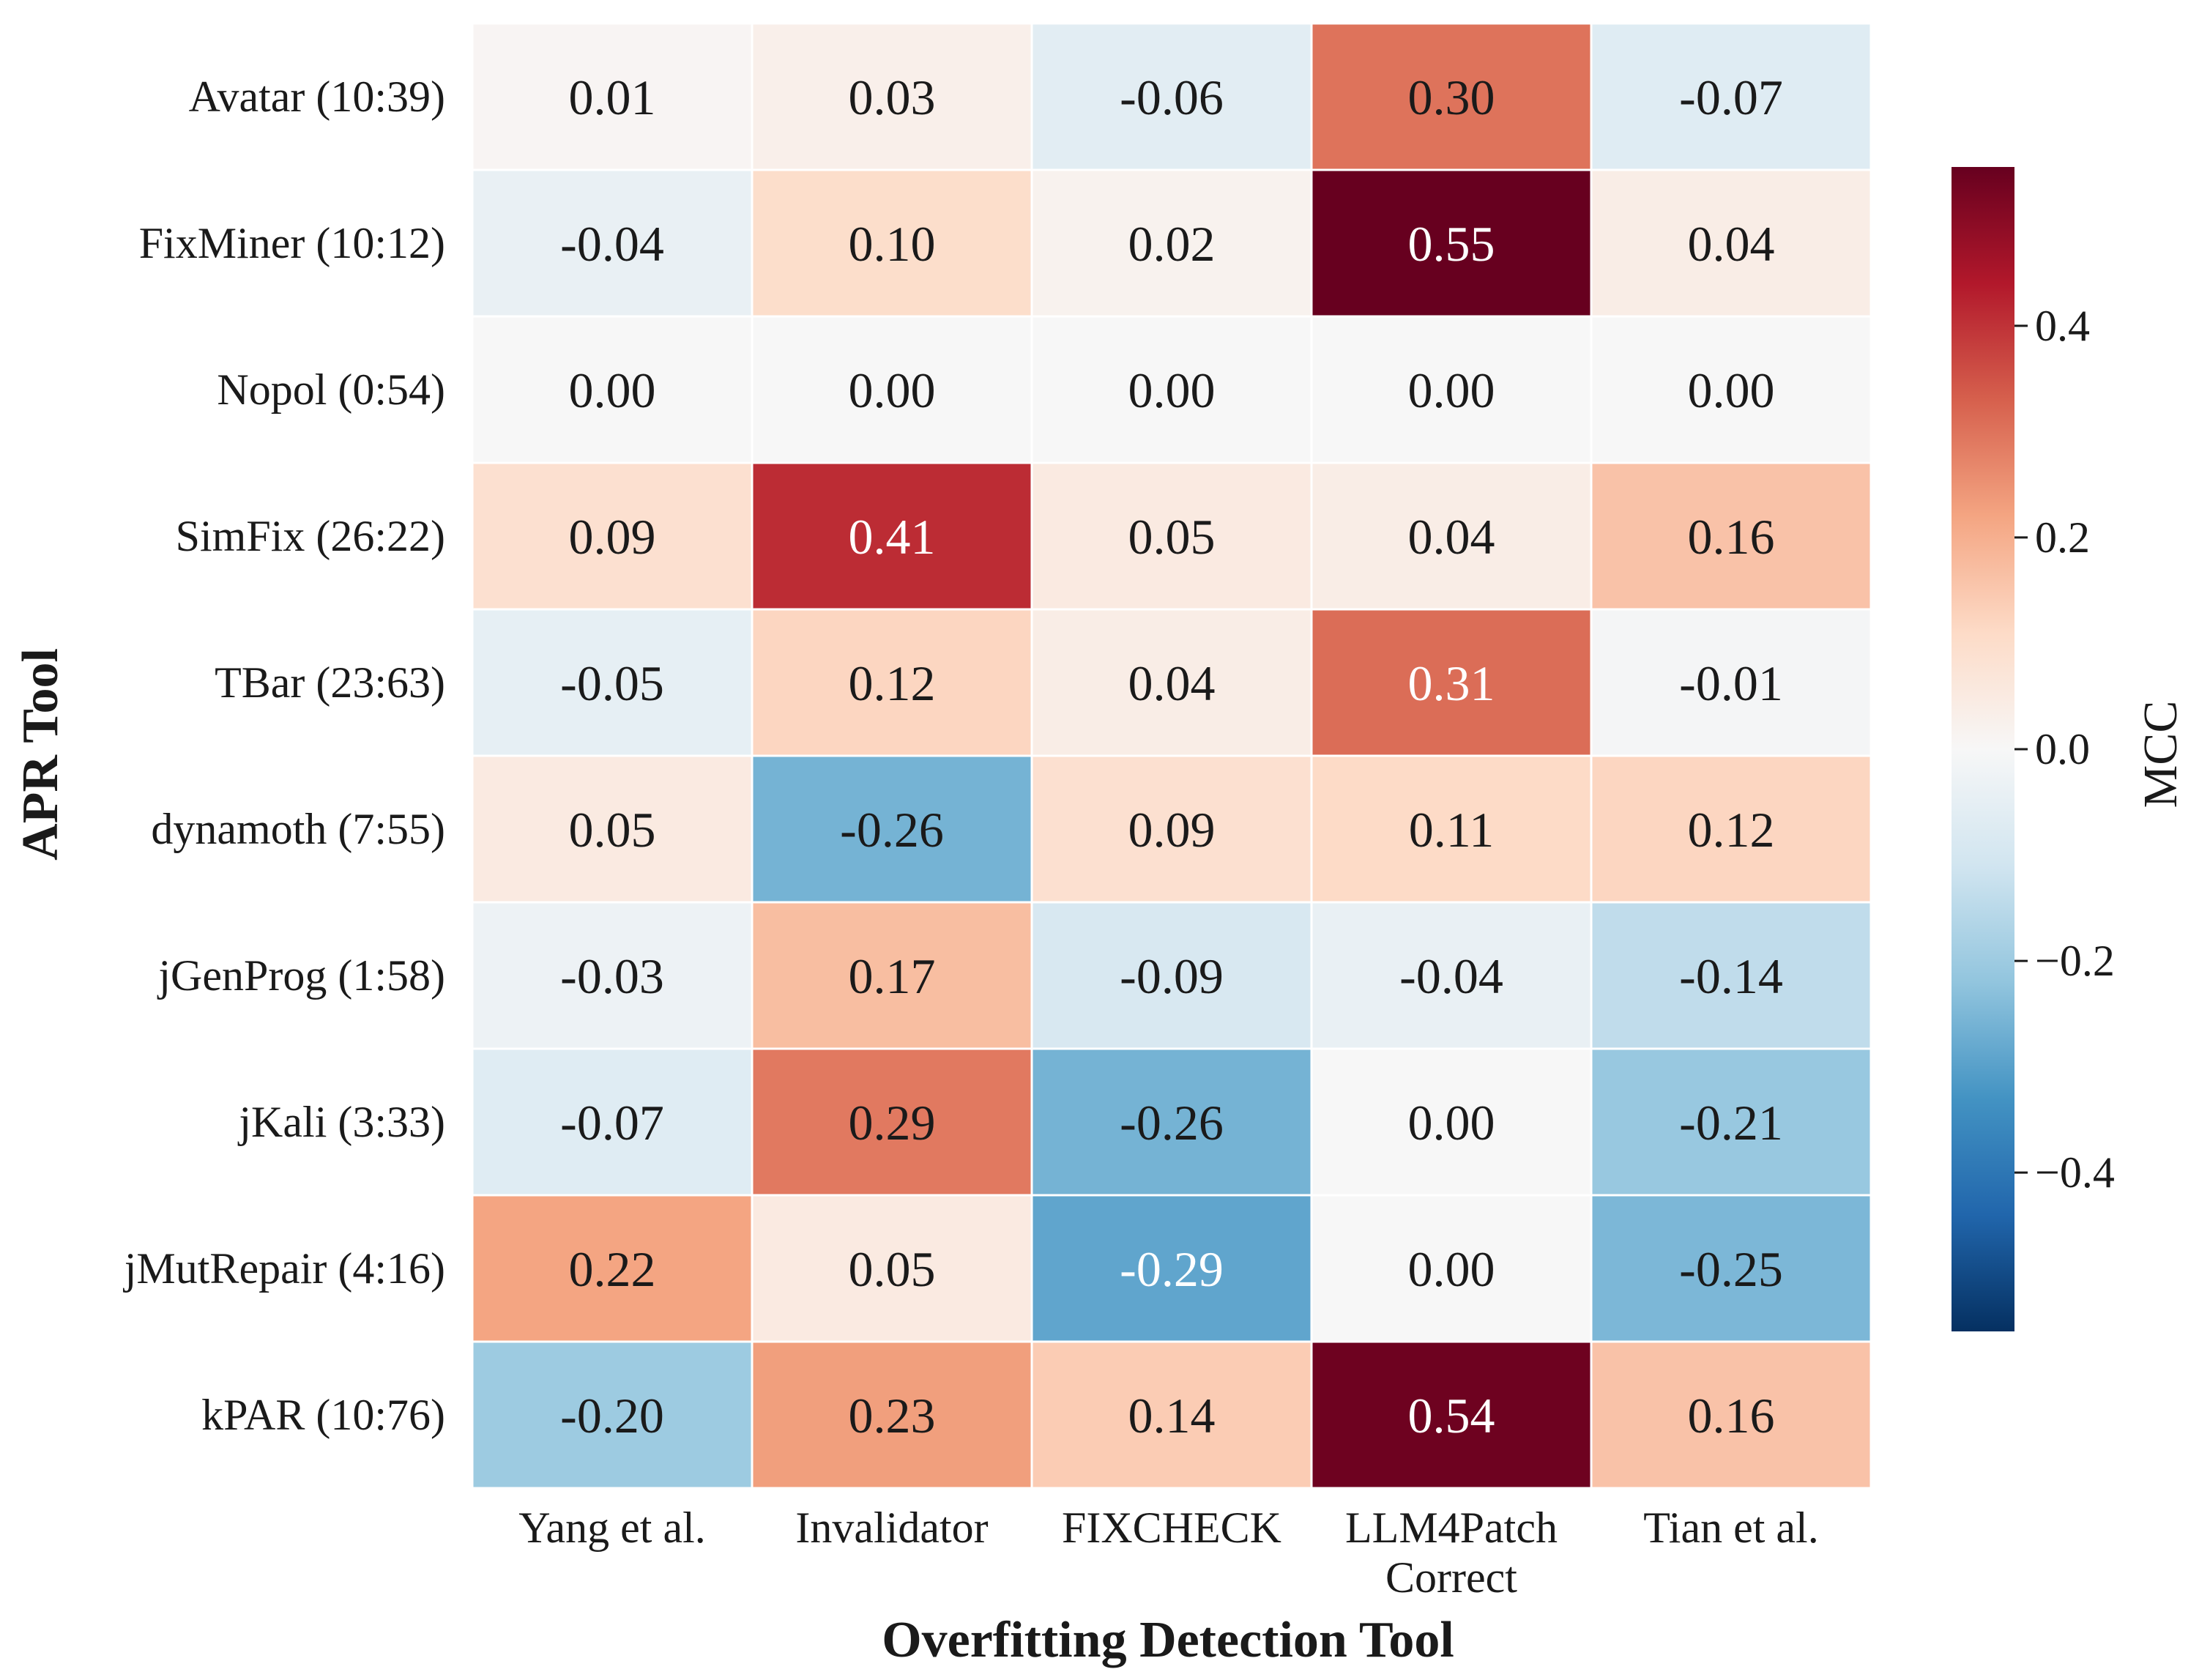  I want to click on cell-value-label: -0.21, so click(1731, 1123).